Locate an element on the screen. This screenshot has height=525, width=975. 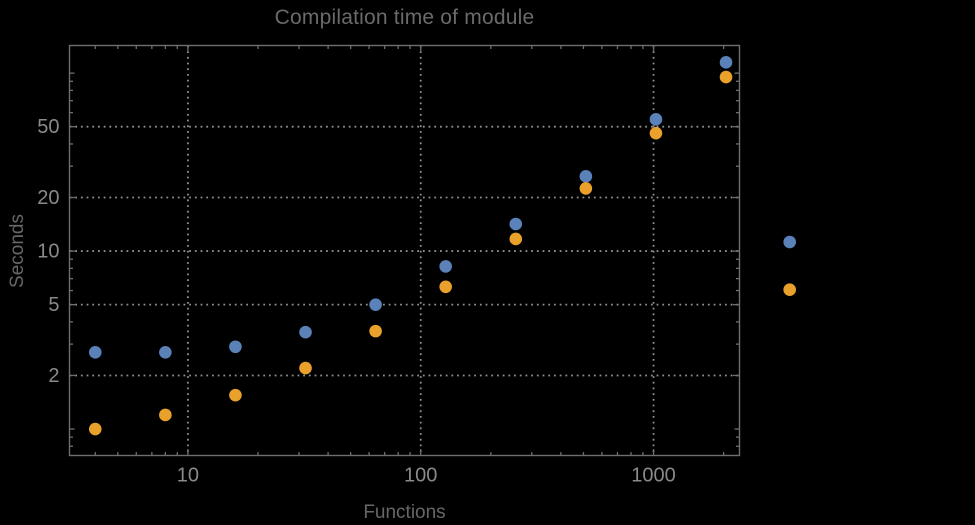
y-tick-label: 20 is located at coordinates (48, 198).